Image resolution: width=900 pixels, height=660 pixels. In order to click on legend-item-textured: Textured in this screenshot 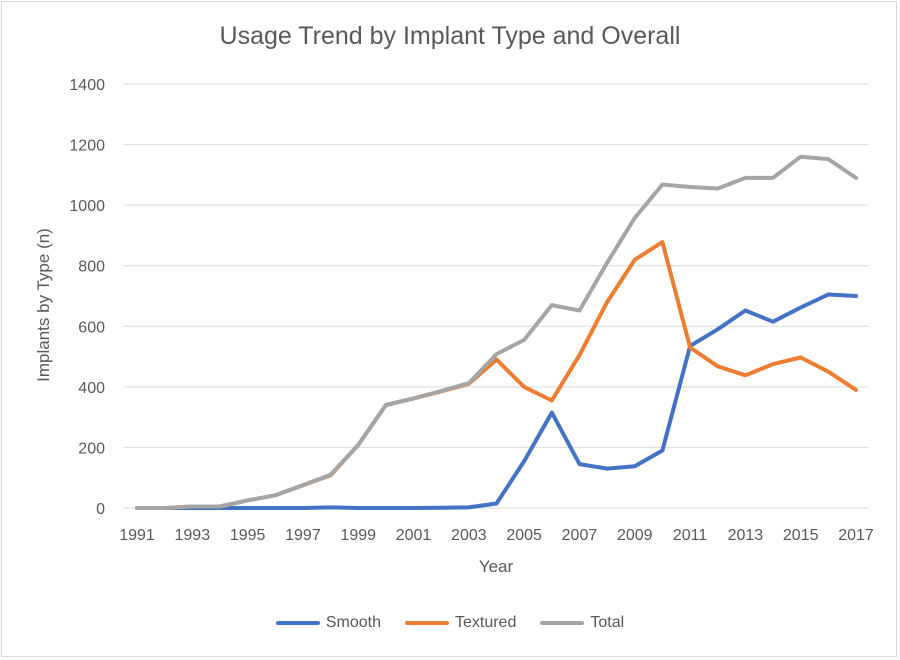, I will do `click(460, 623)`.